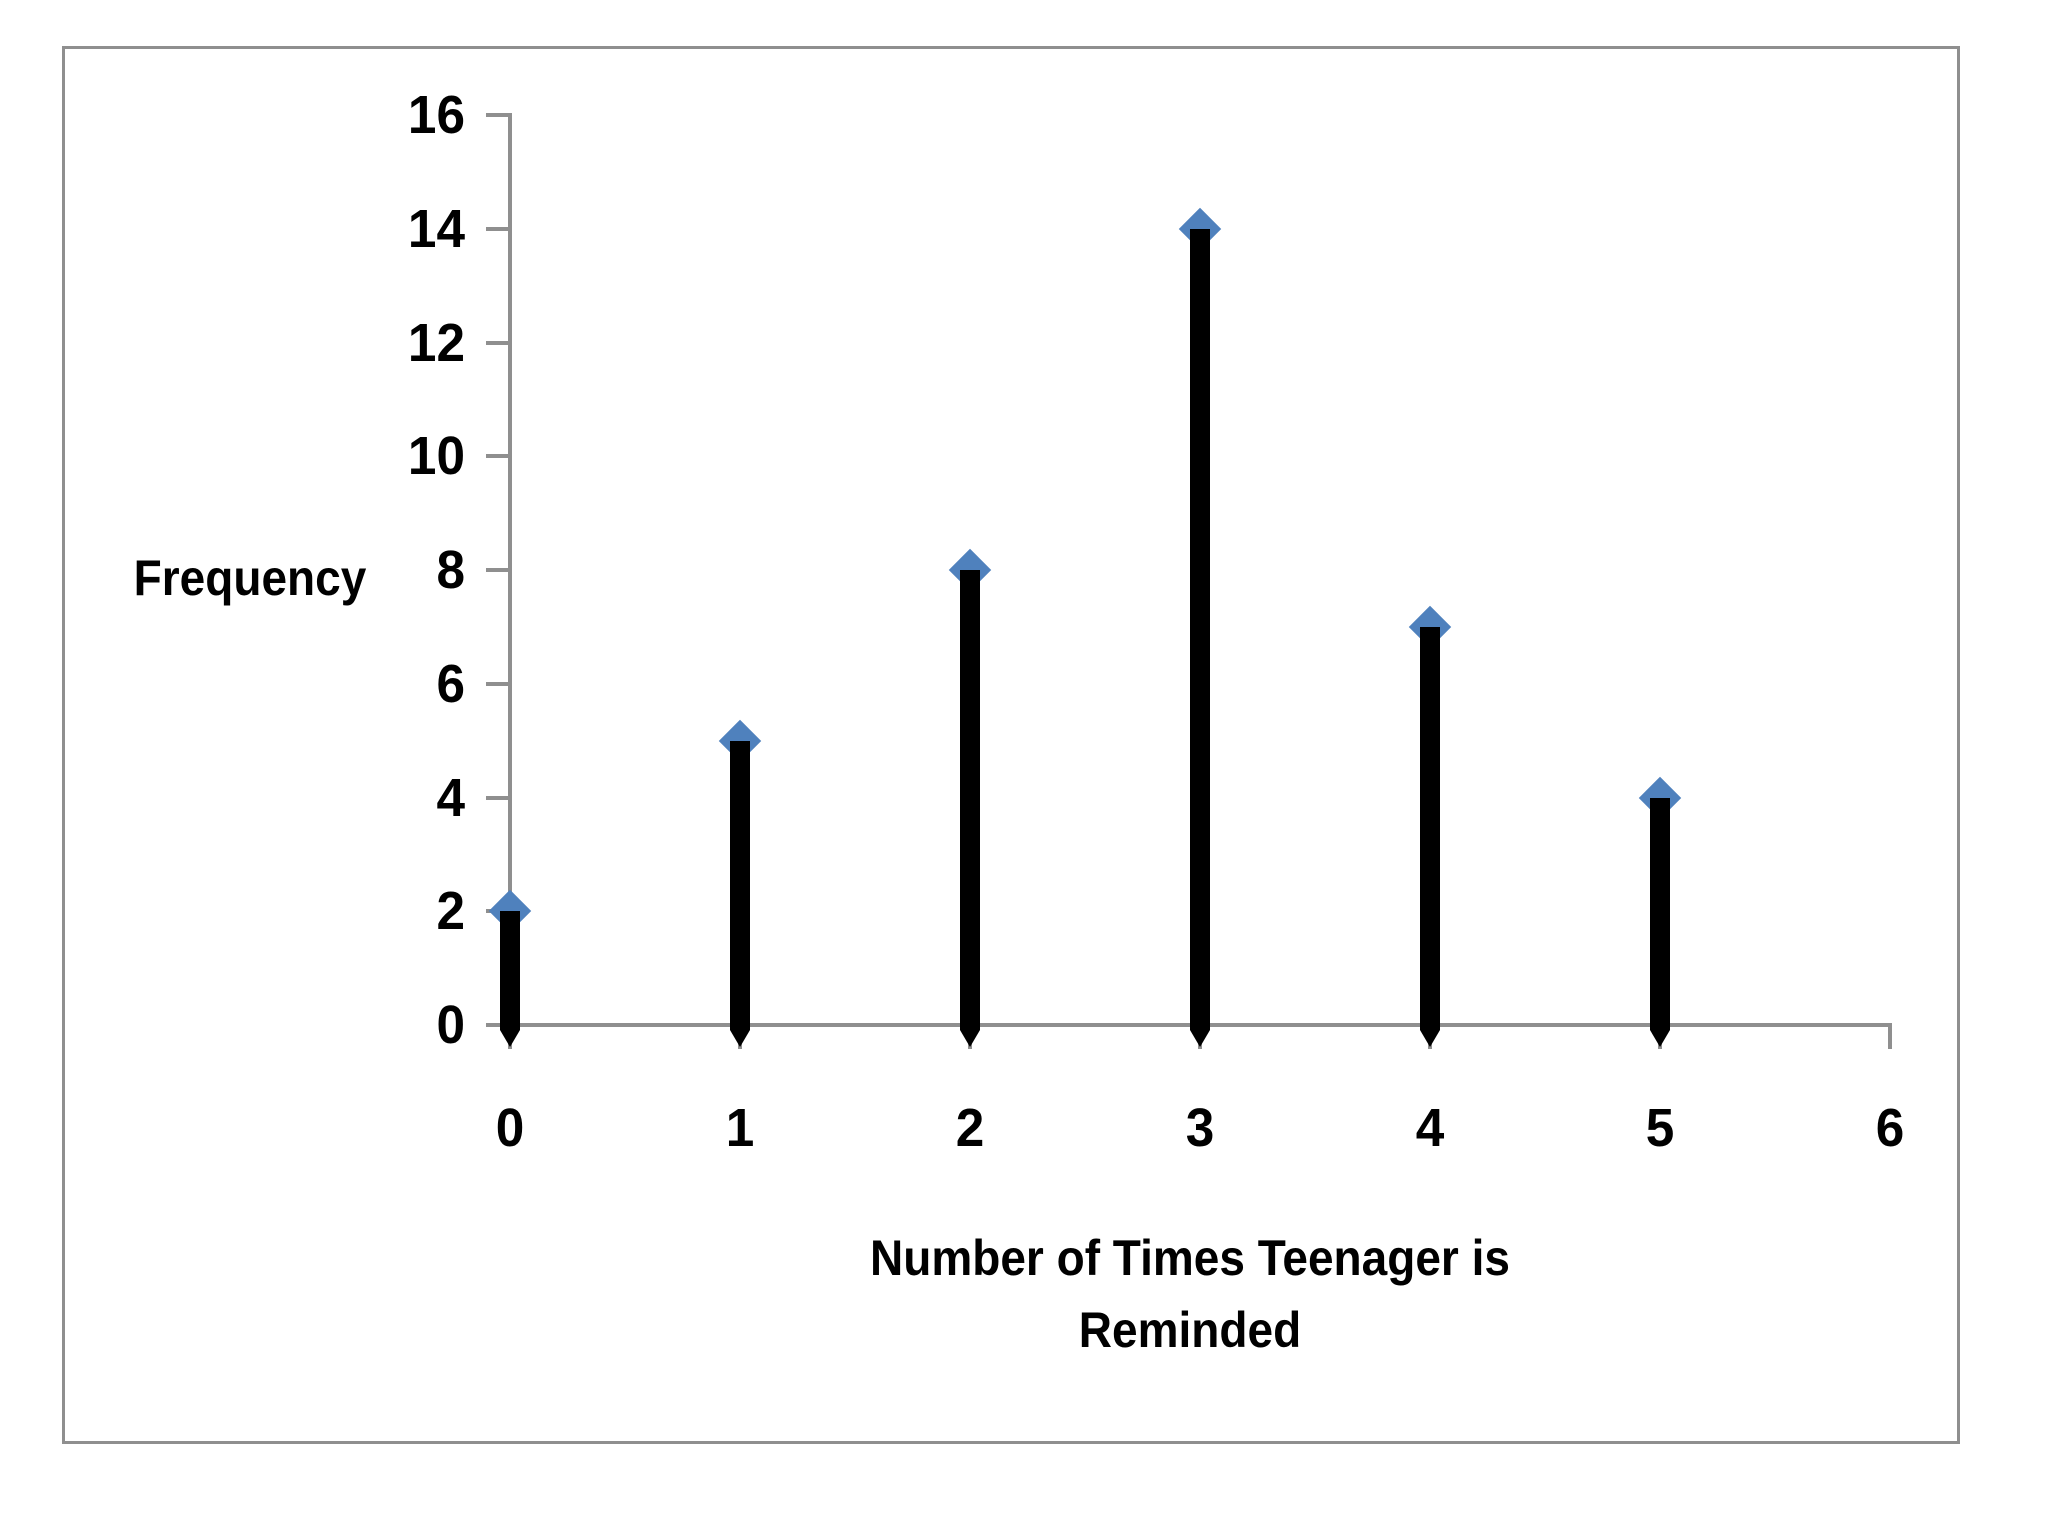 This screenshot has height=1536, width=2048. I want to click on y-tick-label: 0, so click(450, 1025).